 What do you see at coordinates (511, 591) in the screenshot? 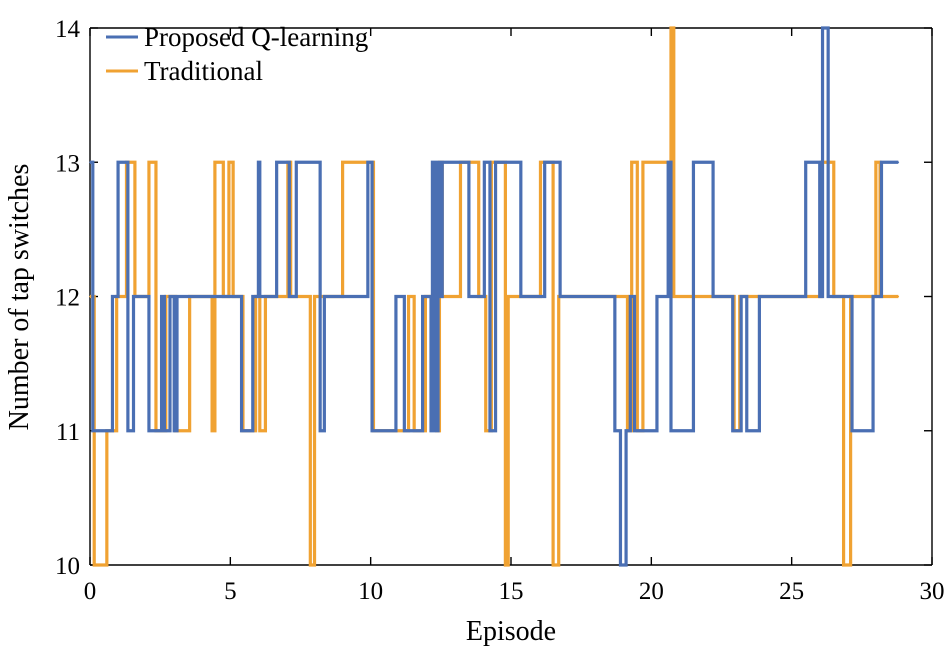
I see `x-tick-label: 15` at bounding box center [511, 591].